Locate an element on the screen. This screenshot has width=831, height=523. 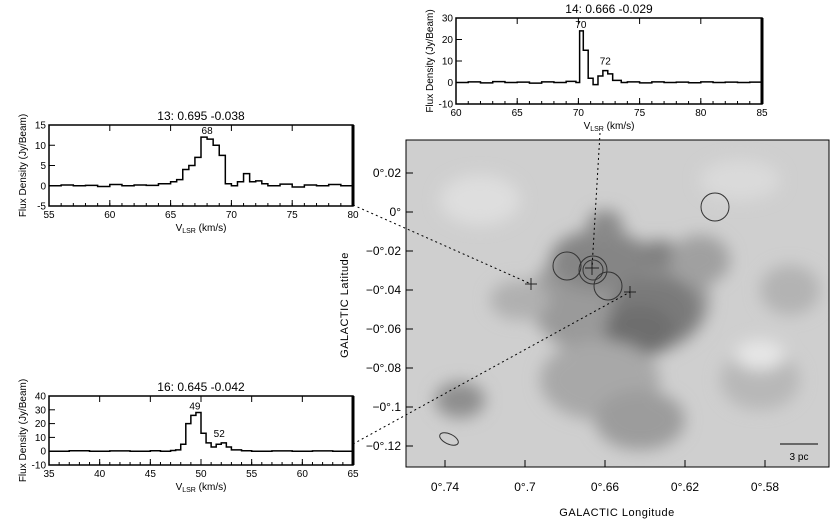
x-tick-label: 45 is located at coordinates (151, 474).